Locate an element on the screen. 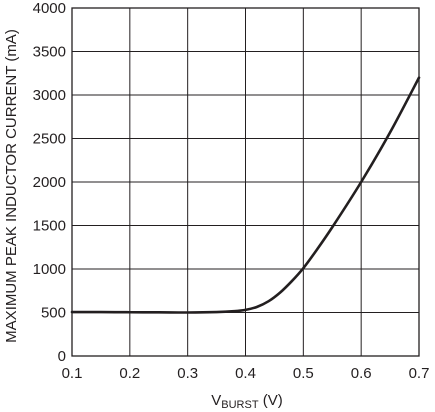 The image size is (435, 412). y-tick-label: 3000 is located at coordinates (49, 95).